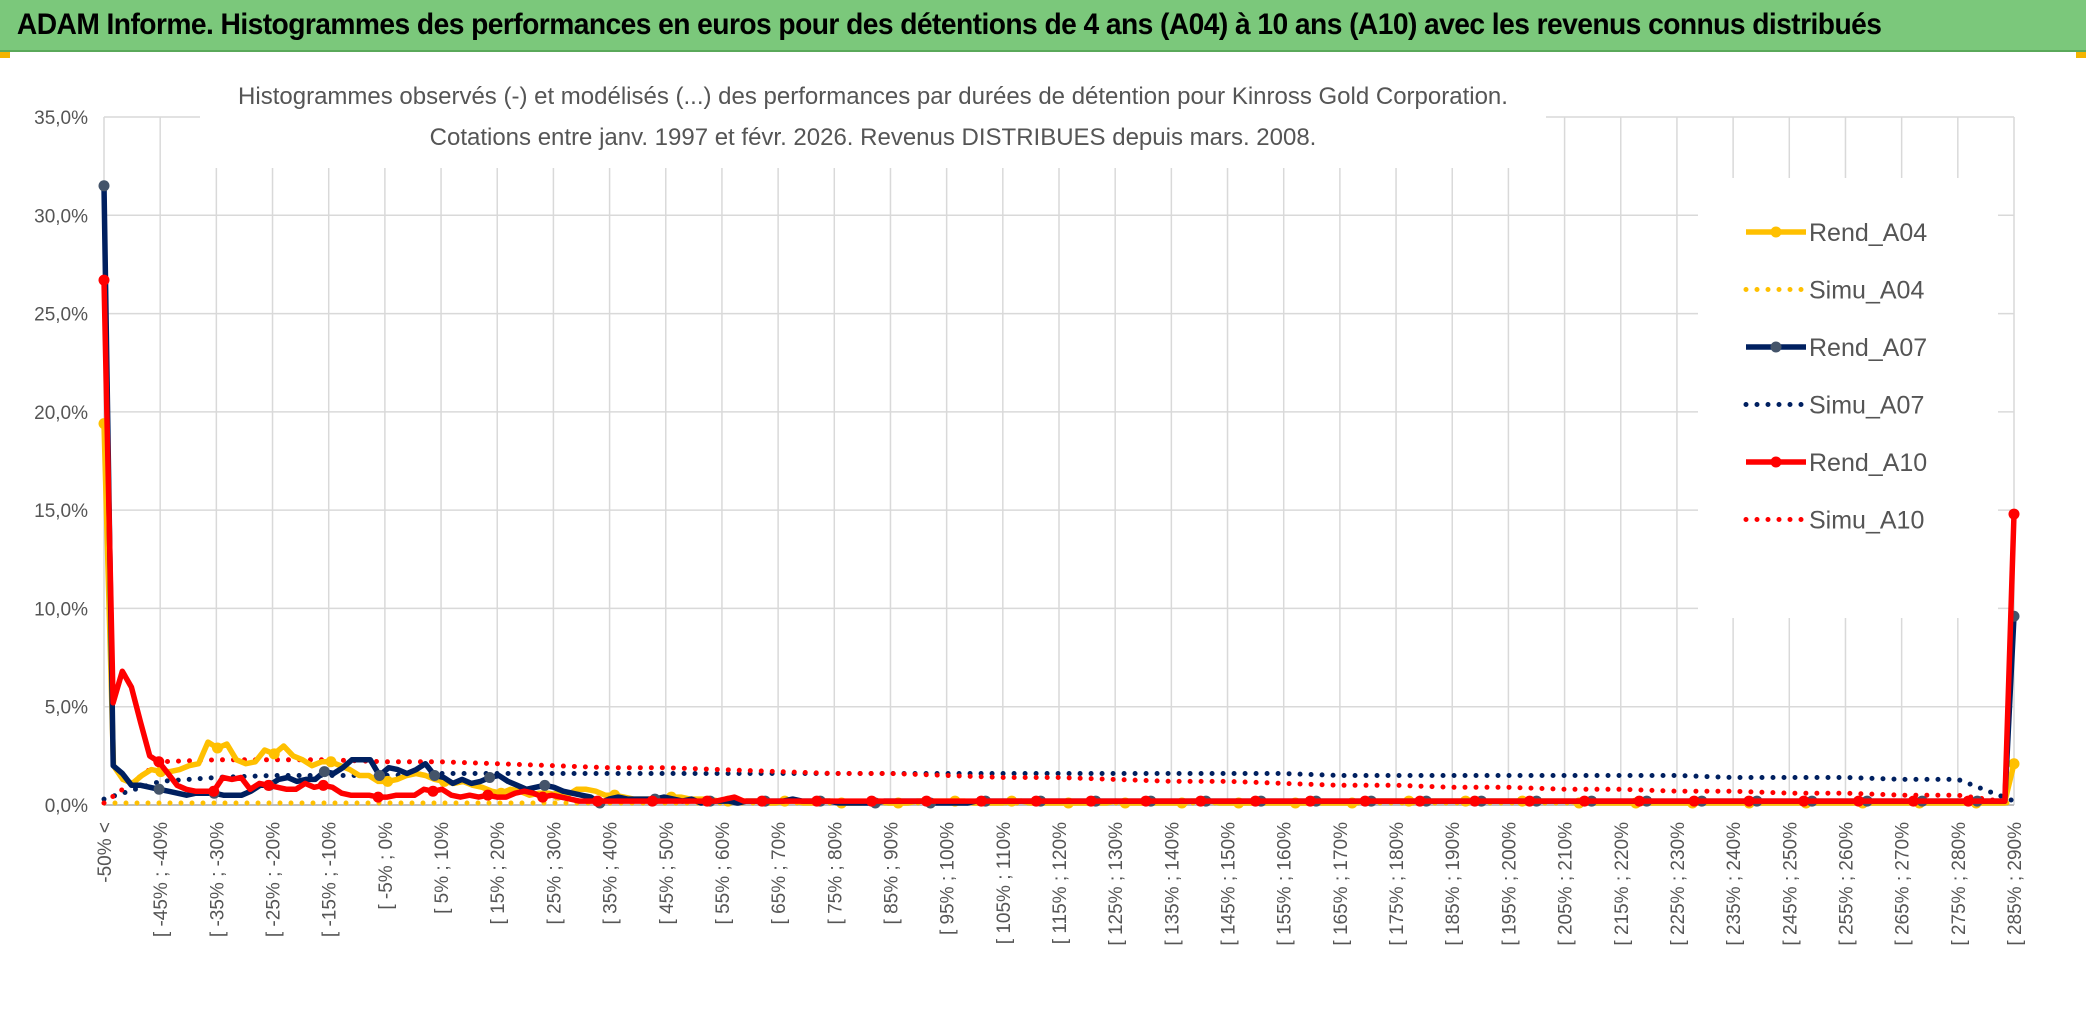 This screenshot has width=2086, height=1031. What do you see at coordinates (779, 873) in the screenshot?
I see `x-tick-label: [ 65% ; 70%` at bounding box center [779, 873].